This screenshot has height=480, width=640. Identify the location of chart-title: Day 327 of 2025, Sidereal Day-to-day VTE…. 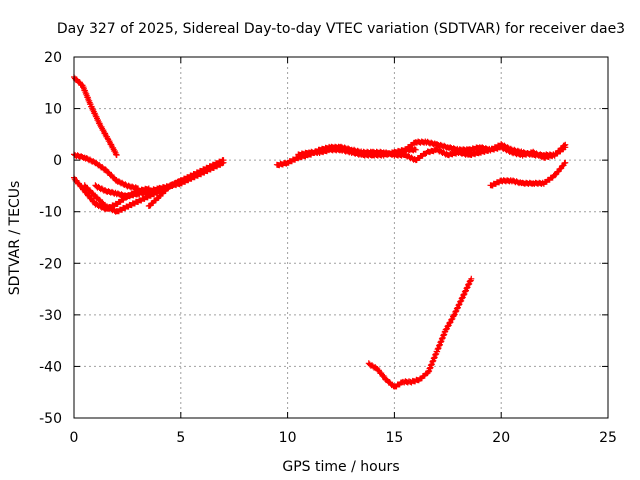
(341, 29).